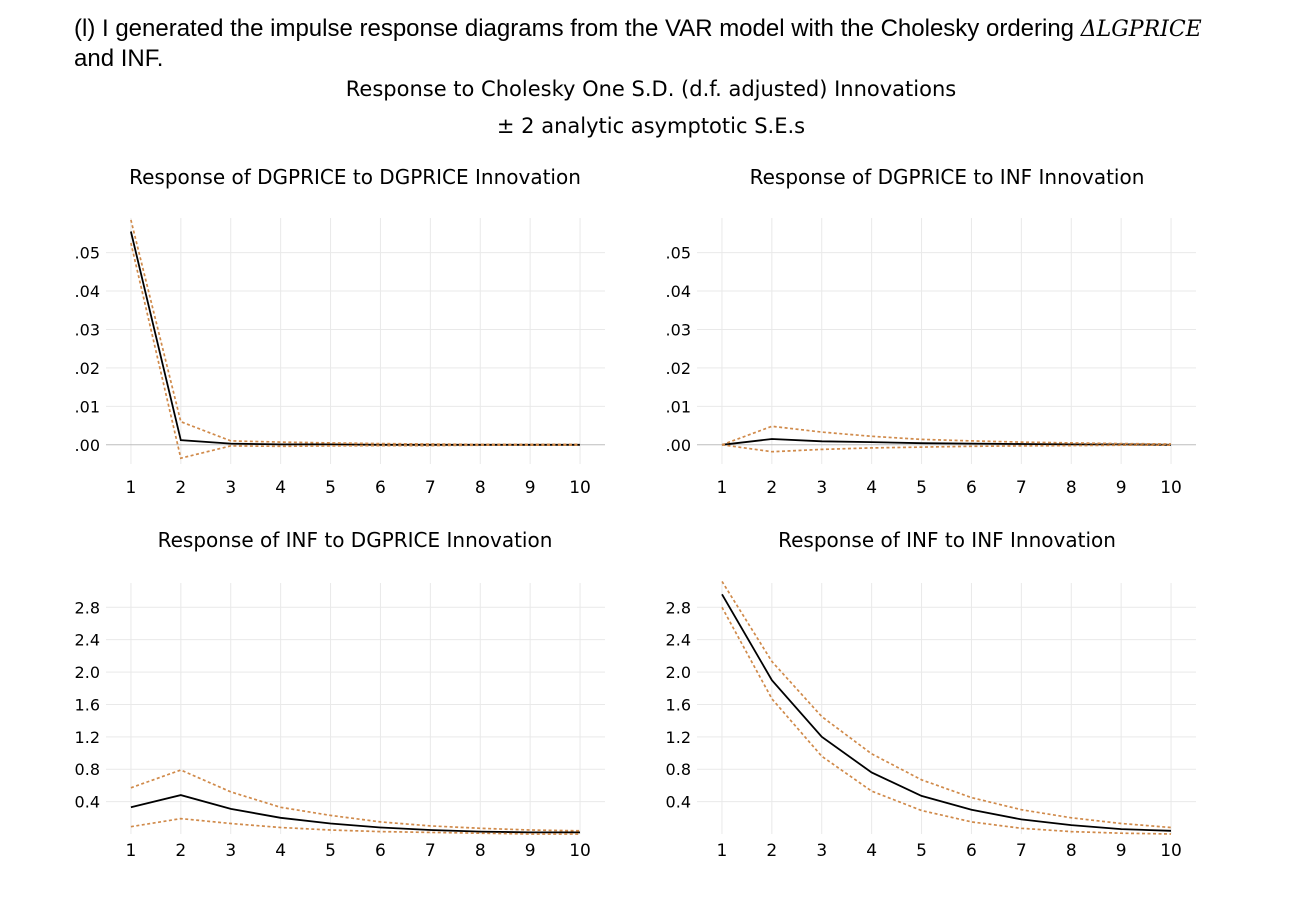  I want to click on intro-line2: and INF., so click(119, 58).